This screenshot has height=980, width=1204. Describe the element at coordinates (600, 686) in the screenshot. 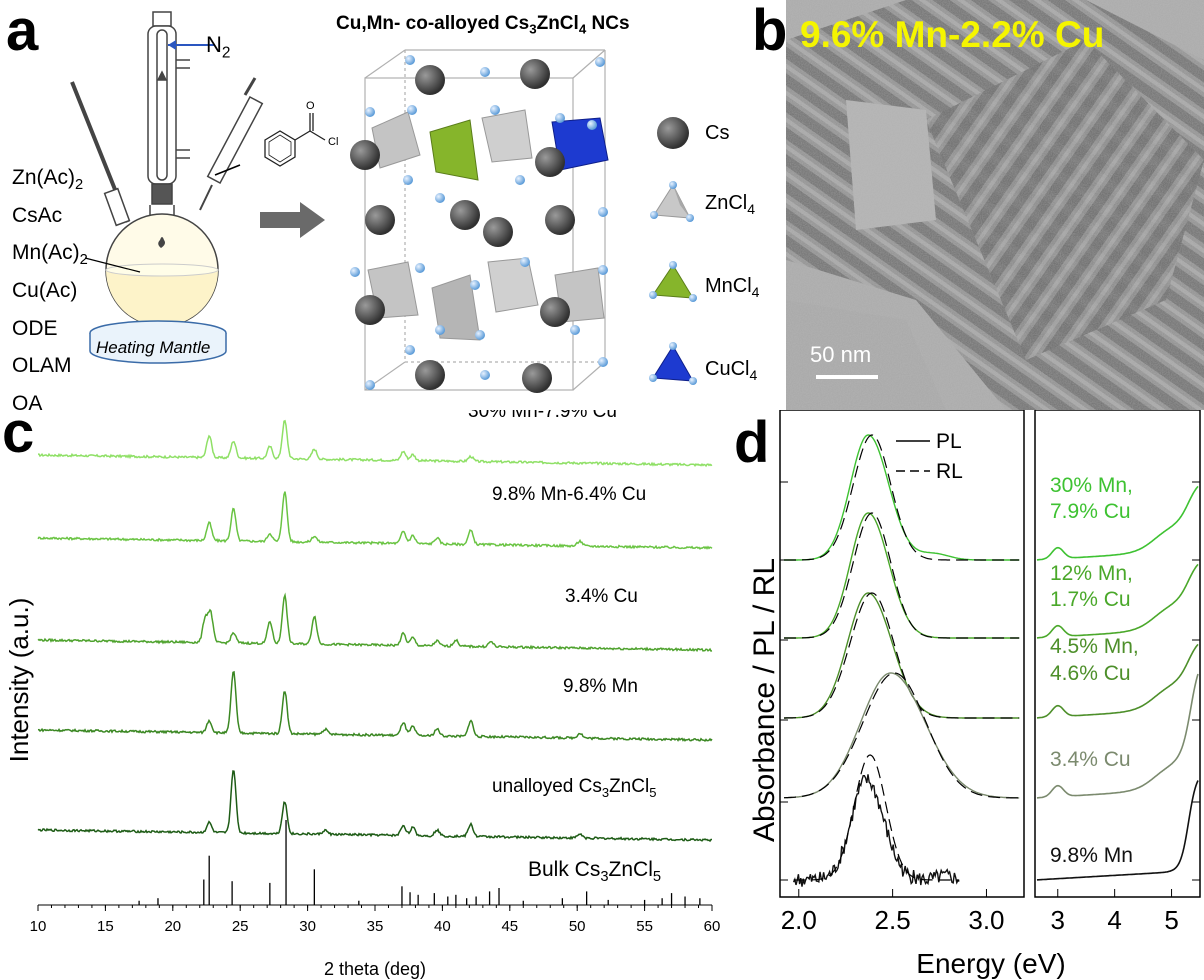

I see `xrd-series-label: 9.8% Mn` at that location.